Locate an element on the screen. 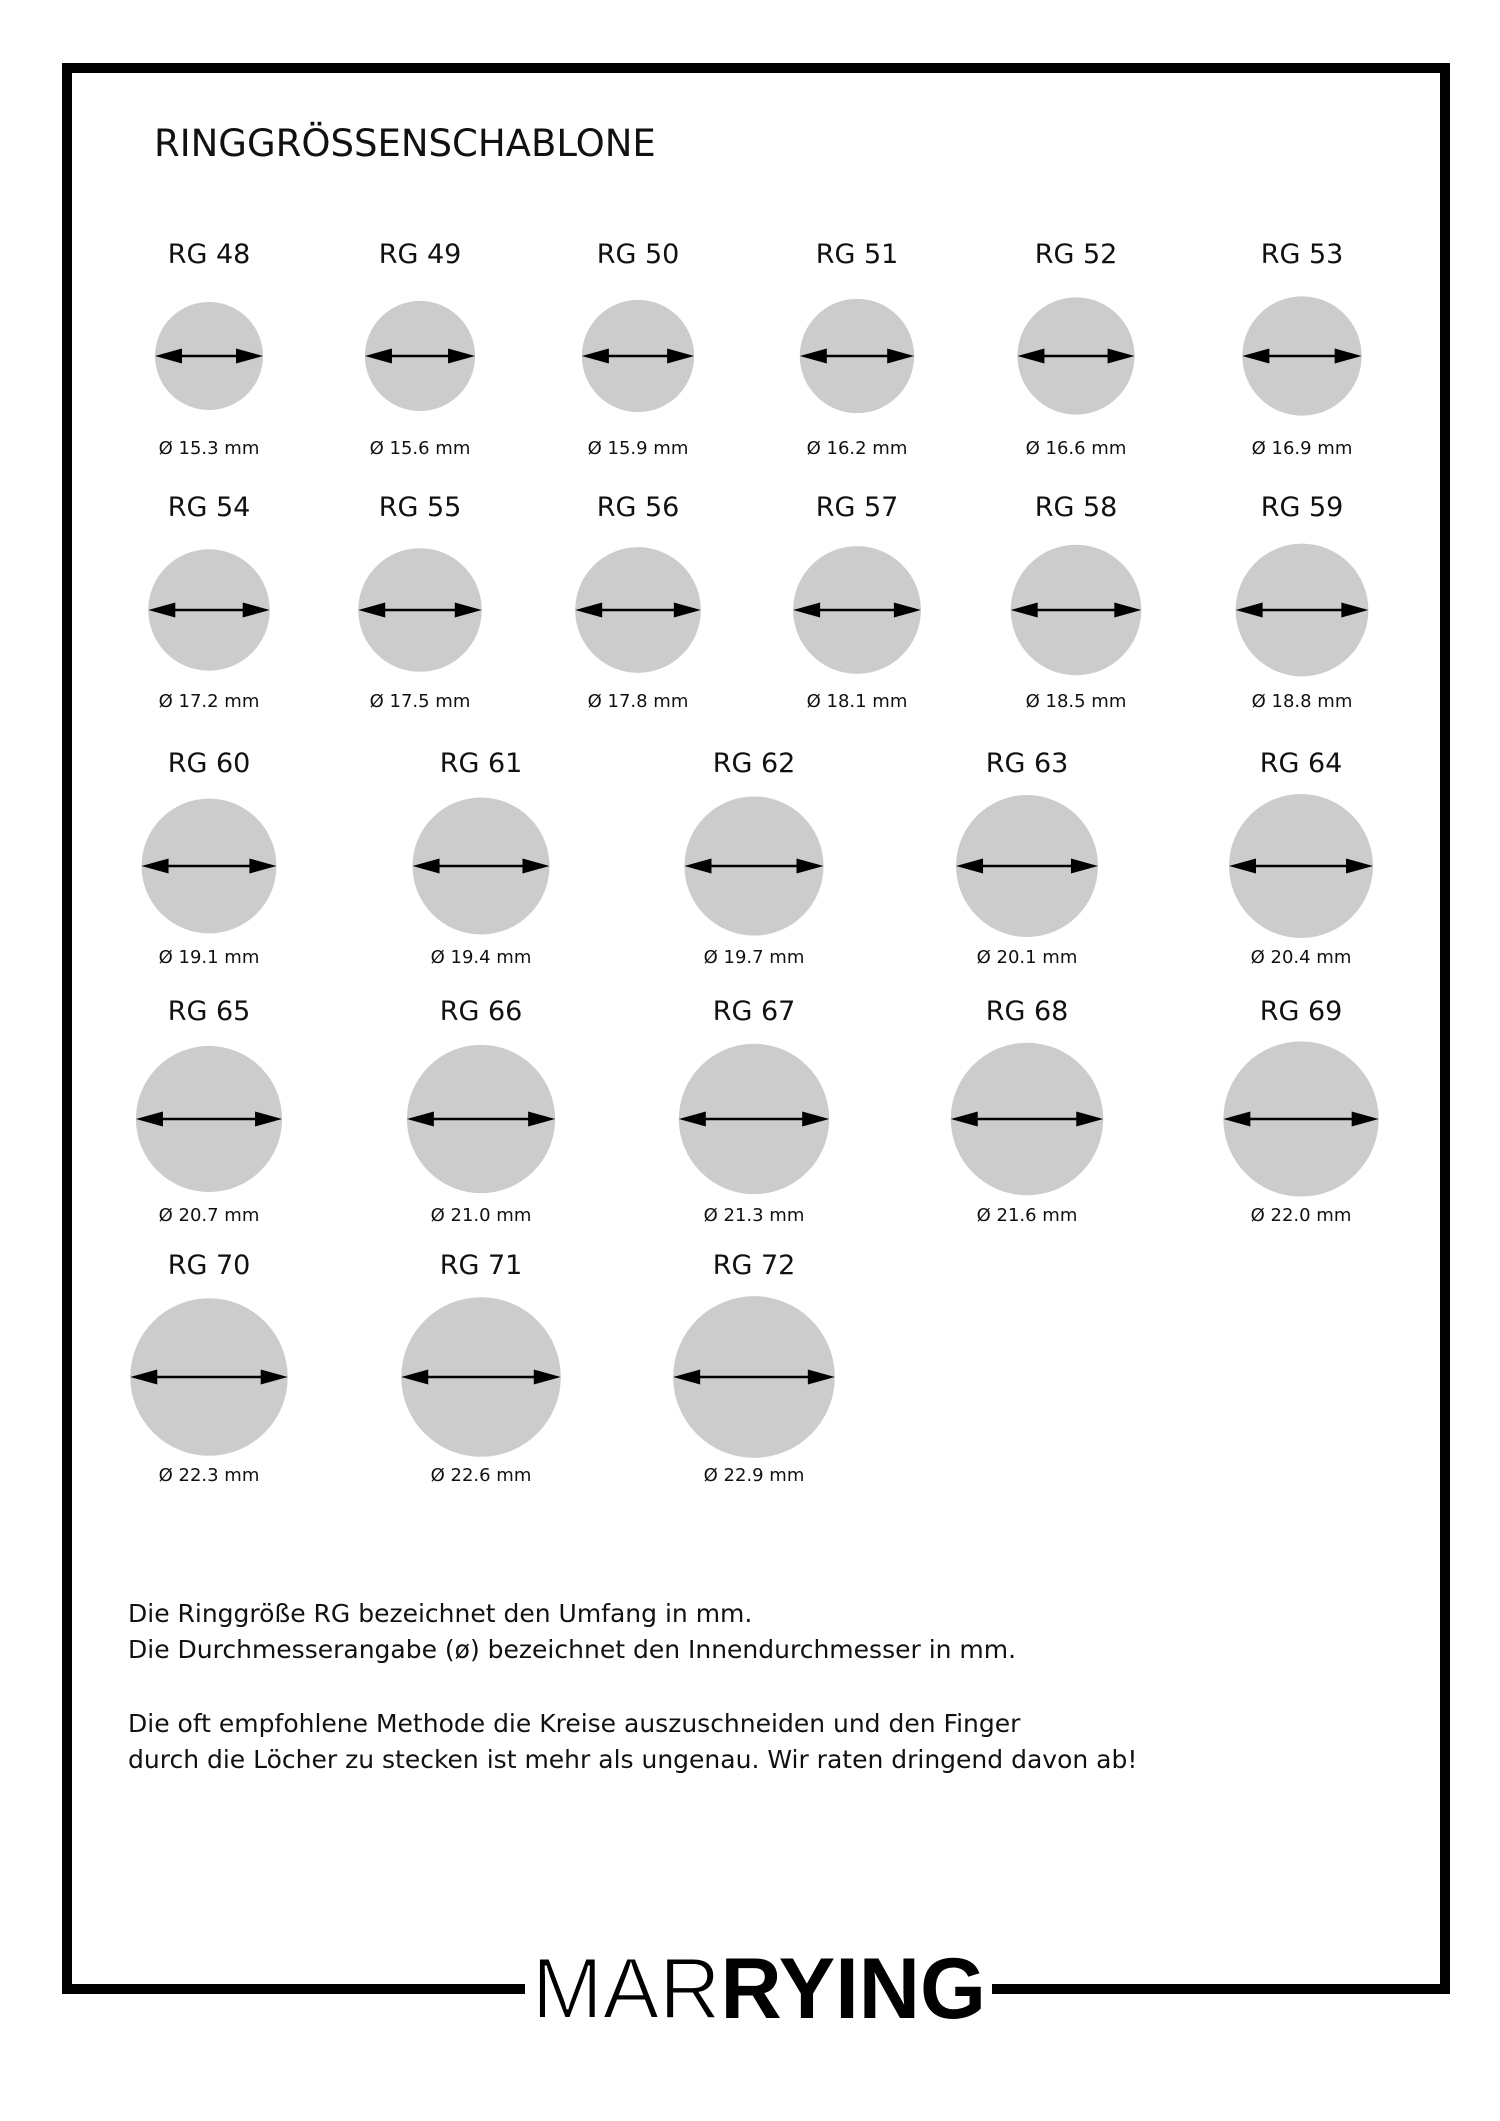 This screenshot has height=2121, width=1500. ring-diameter-label: Ø 18.5 mm is located at coordinates (1076, 701).